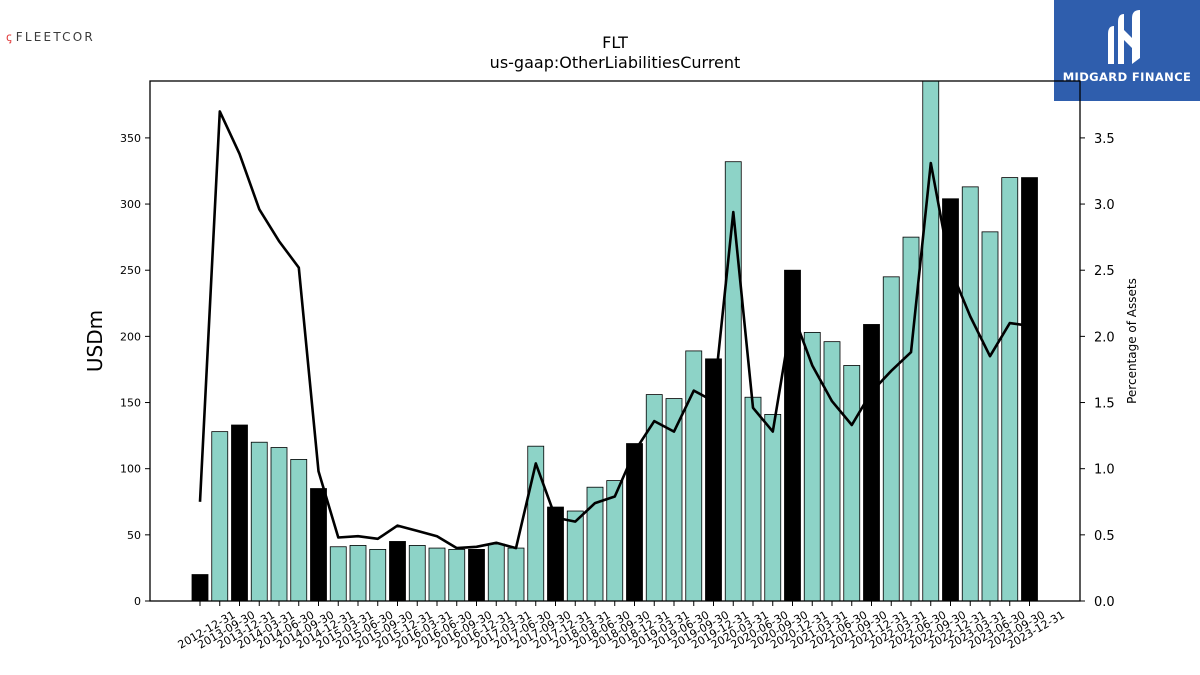  I want to click on y-axis-label: USDm, so click(95, 341).